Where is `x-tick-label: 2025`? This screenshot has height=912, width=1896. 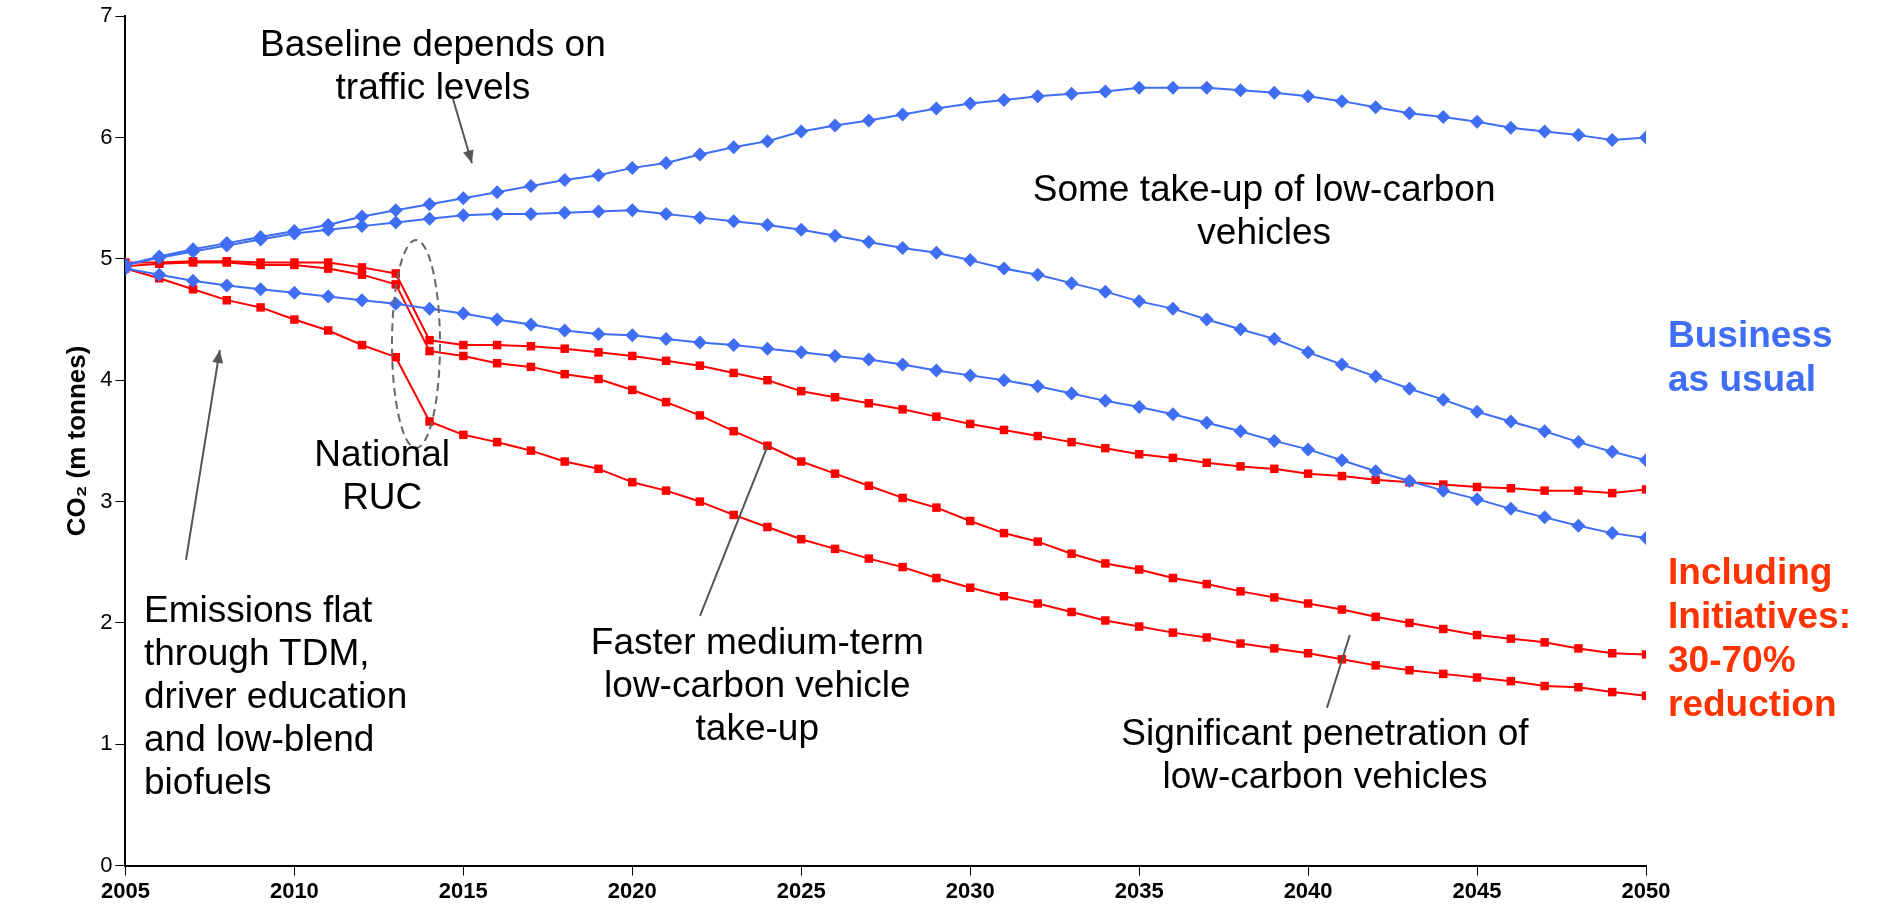 x-tick-label: 2025 is located at coordinates (801, 890).